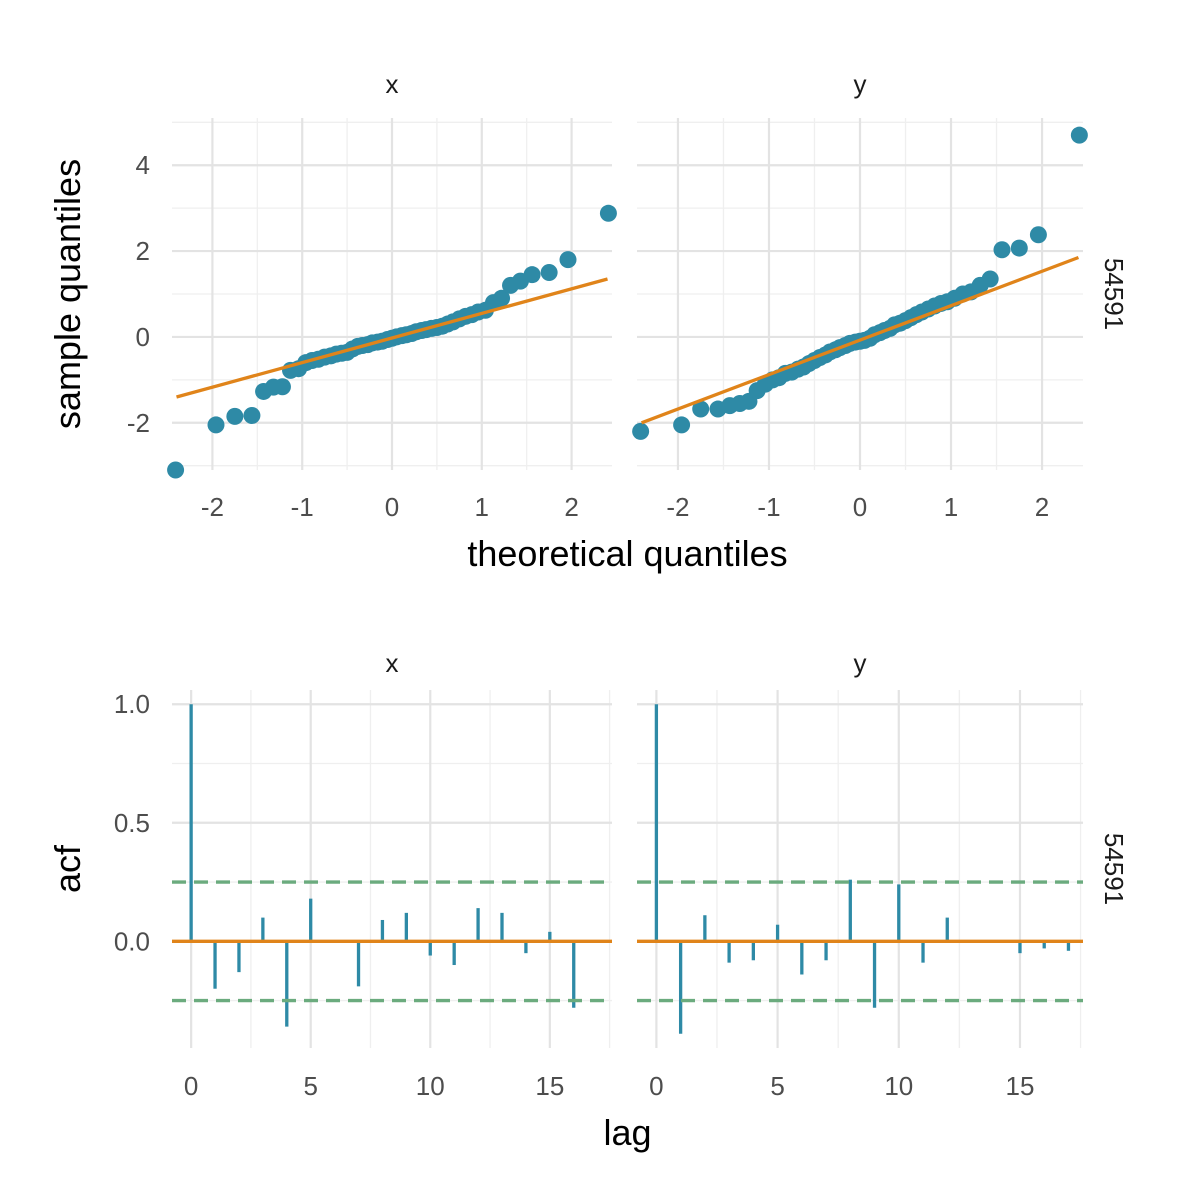 The image size is (1200, 1200). I want to click on y-tick-label: -2, so click(138, 423).